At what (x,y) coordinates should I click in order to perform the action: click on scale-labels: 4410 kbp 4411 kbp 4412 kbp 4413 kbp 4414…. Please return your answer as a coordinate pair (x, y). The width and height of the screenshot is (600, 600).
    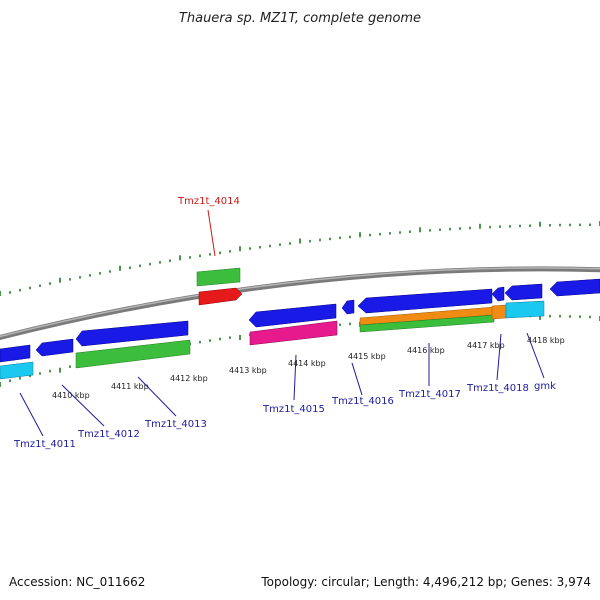
    Looking at the image, I should click on (308, 368).